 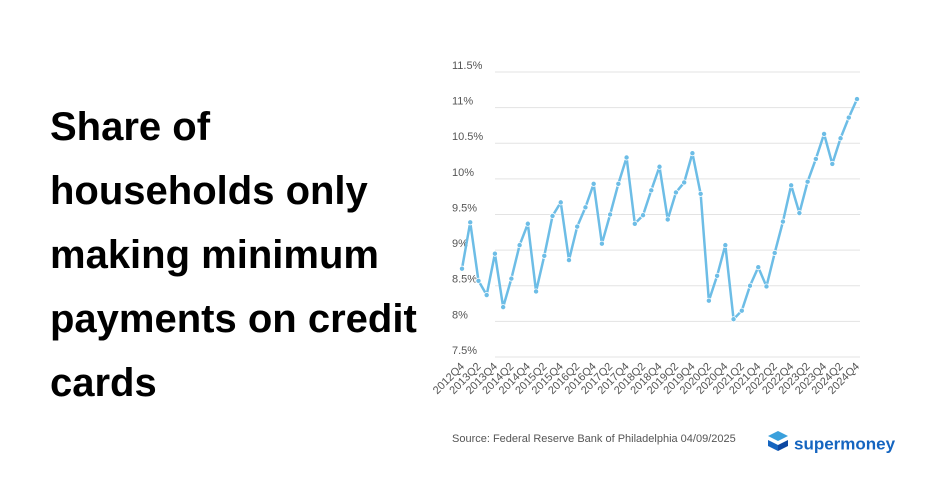 I want to click on brand-logo, so click(x=778, y=441).